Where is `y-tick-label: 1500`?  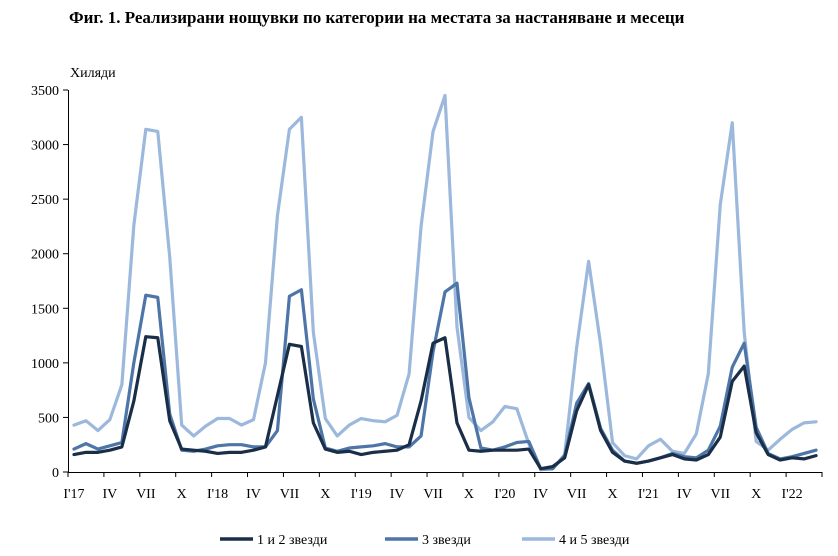
y-tick-label: 1500 is located at coordinates (45, 309).